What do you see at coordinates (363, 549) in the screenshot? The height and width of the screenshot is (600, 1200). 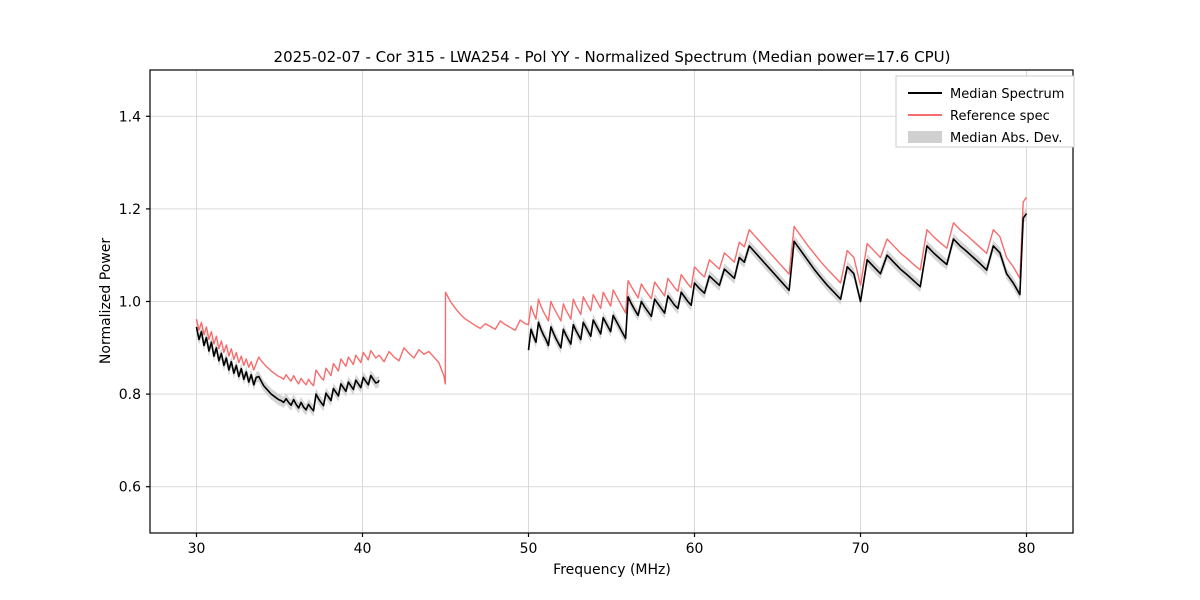 I see `x-tick-label: 40` at bounding box center [363, 549].